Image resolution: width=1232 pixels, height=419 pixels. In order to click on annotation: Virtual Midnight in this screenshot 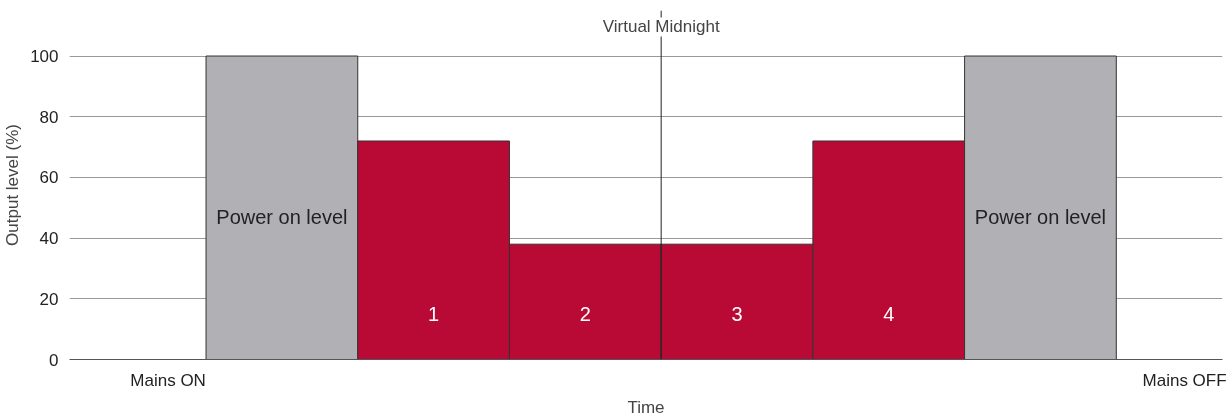, I will do `click(661, 27)`.